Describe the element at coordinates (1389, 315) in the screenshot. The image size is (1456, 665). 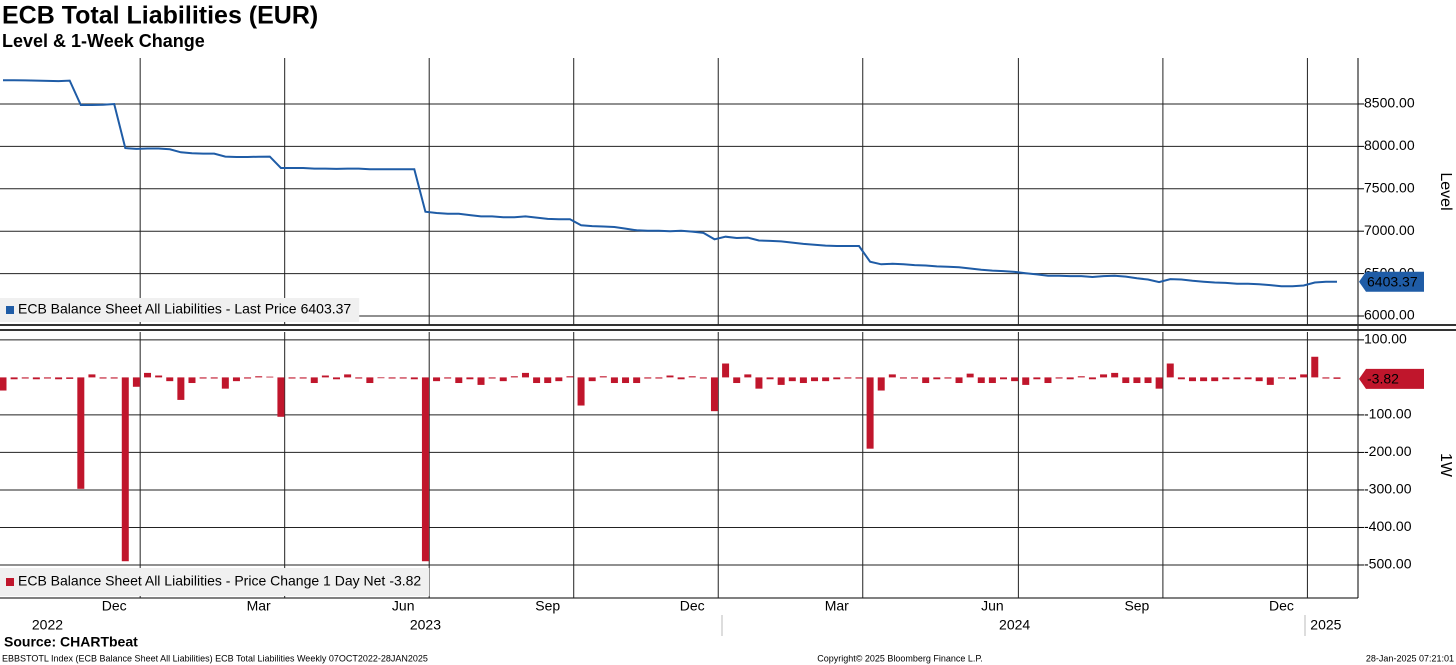
I see `y-tick-label: 6000.00` at that location.